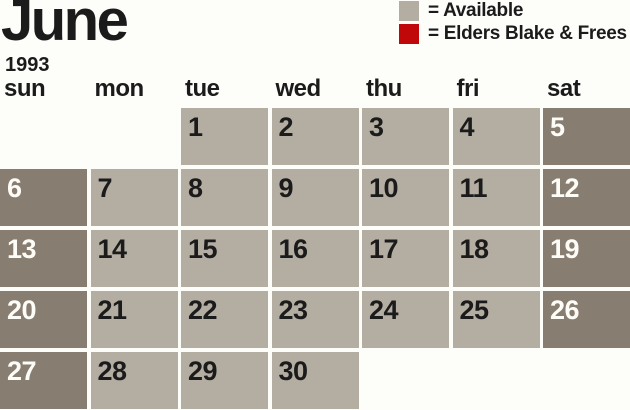 The width and height of the screenshot is (630, 410). What do you see at coordinates (195, 188) in the screenshot?
I see `day-number: 8` at bounding box center [195, 188].